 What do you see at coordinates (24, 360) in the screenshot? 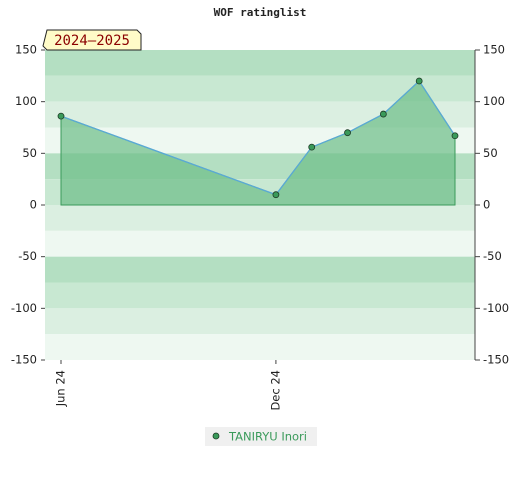
I see `y-tick-label: -150` at bounding box center [24, 360].